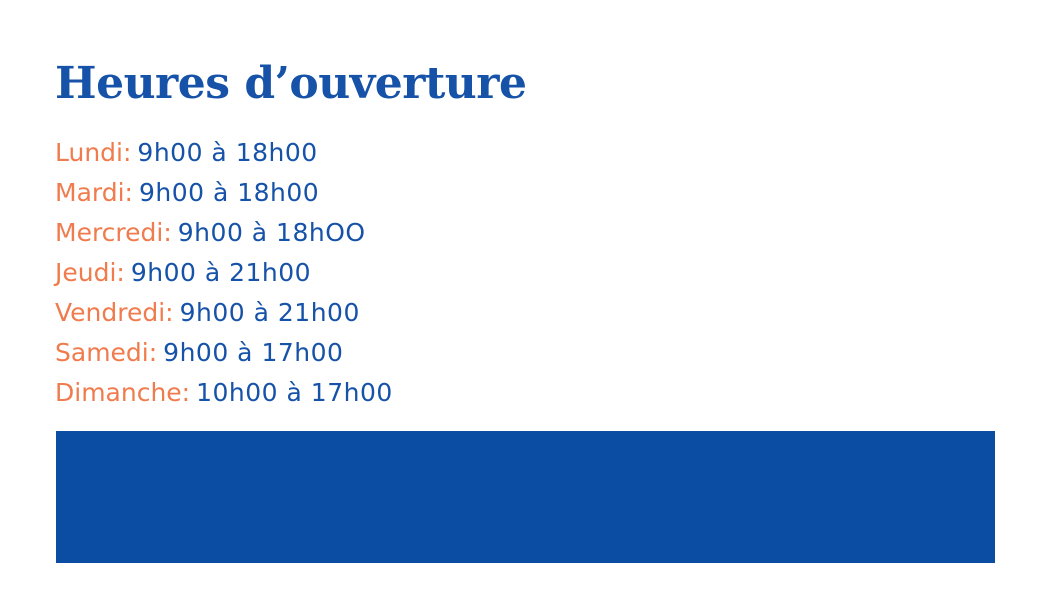 The image size is (1050, 600). What do you see at coordinates (253, 352) in the screenshot?
I see `hours-value: 9h00 à 17h00` at bounding box center [253, 352].